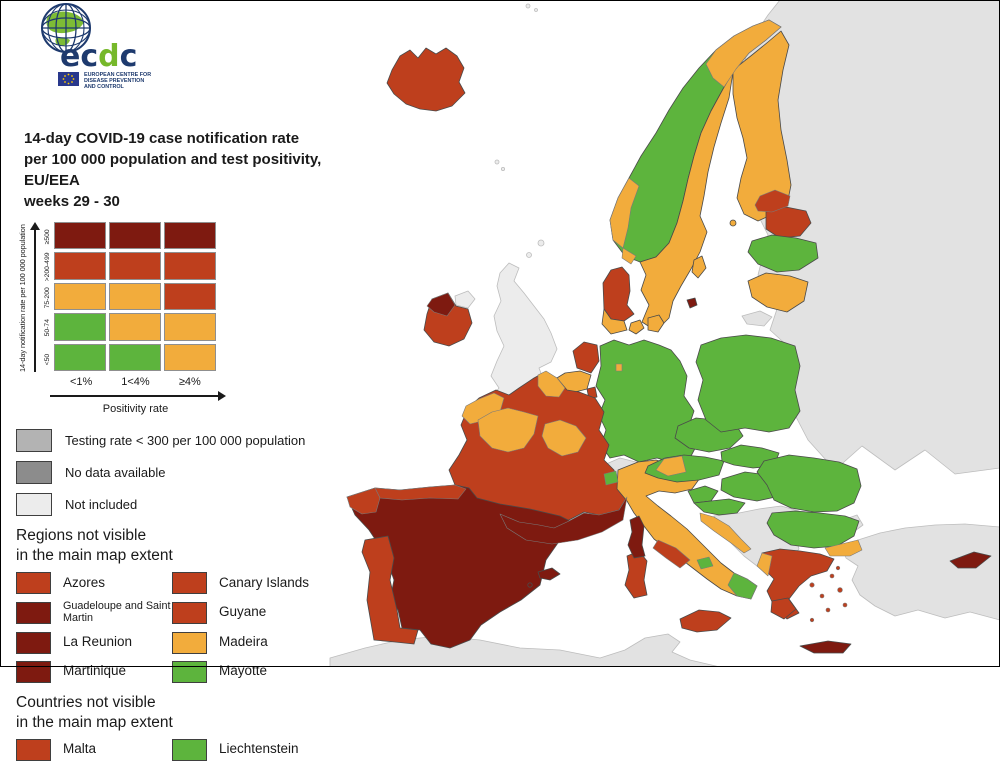 Image resolution: width=1000 pixels, height=761 pixels. Describe the element at coordinates (764, 564) in the screenshot. I see `map-region-greece-west` at that location.